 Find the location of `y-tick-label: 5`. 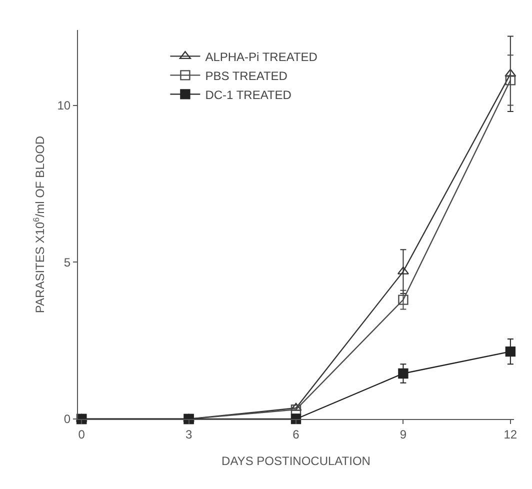

y-tick-label: 5 is located at coordinates (67, 262).